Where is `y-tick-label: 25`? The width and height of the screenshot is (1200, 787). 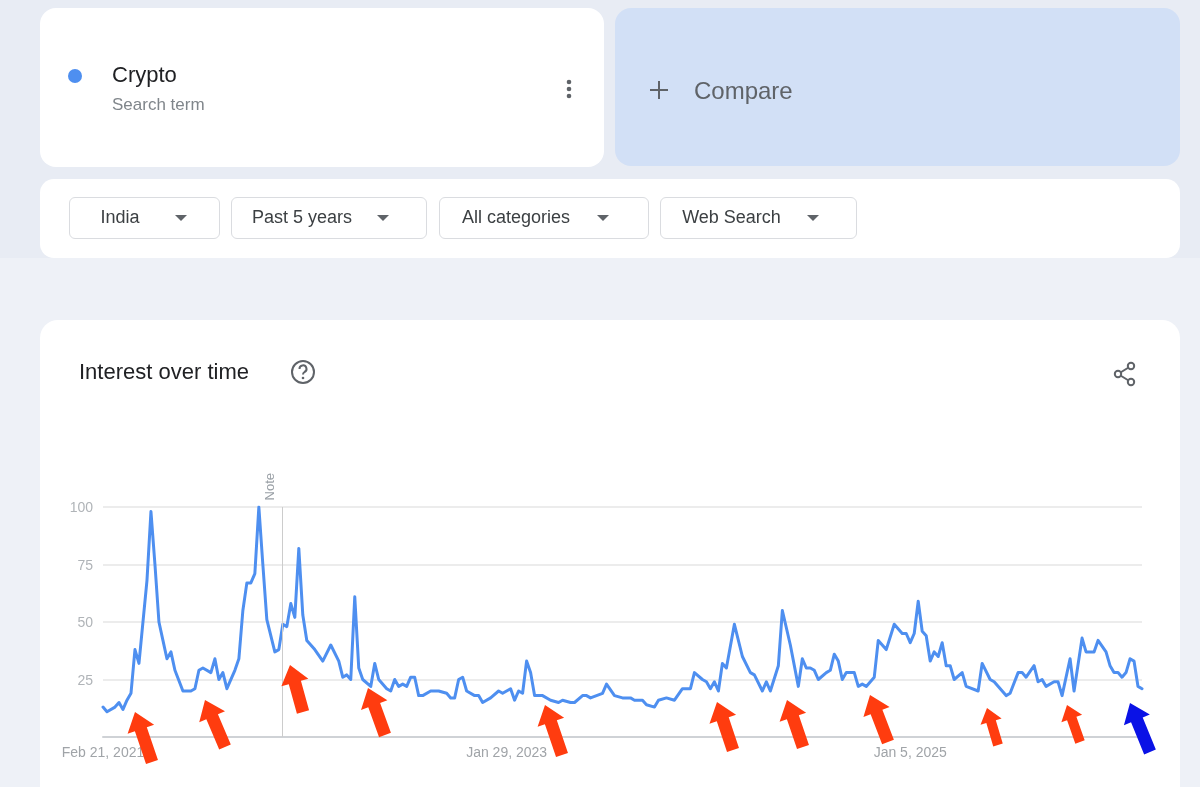 y-tick-label: 25 is located at coordinates (85, 679).